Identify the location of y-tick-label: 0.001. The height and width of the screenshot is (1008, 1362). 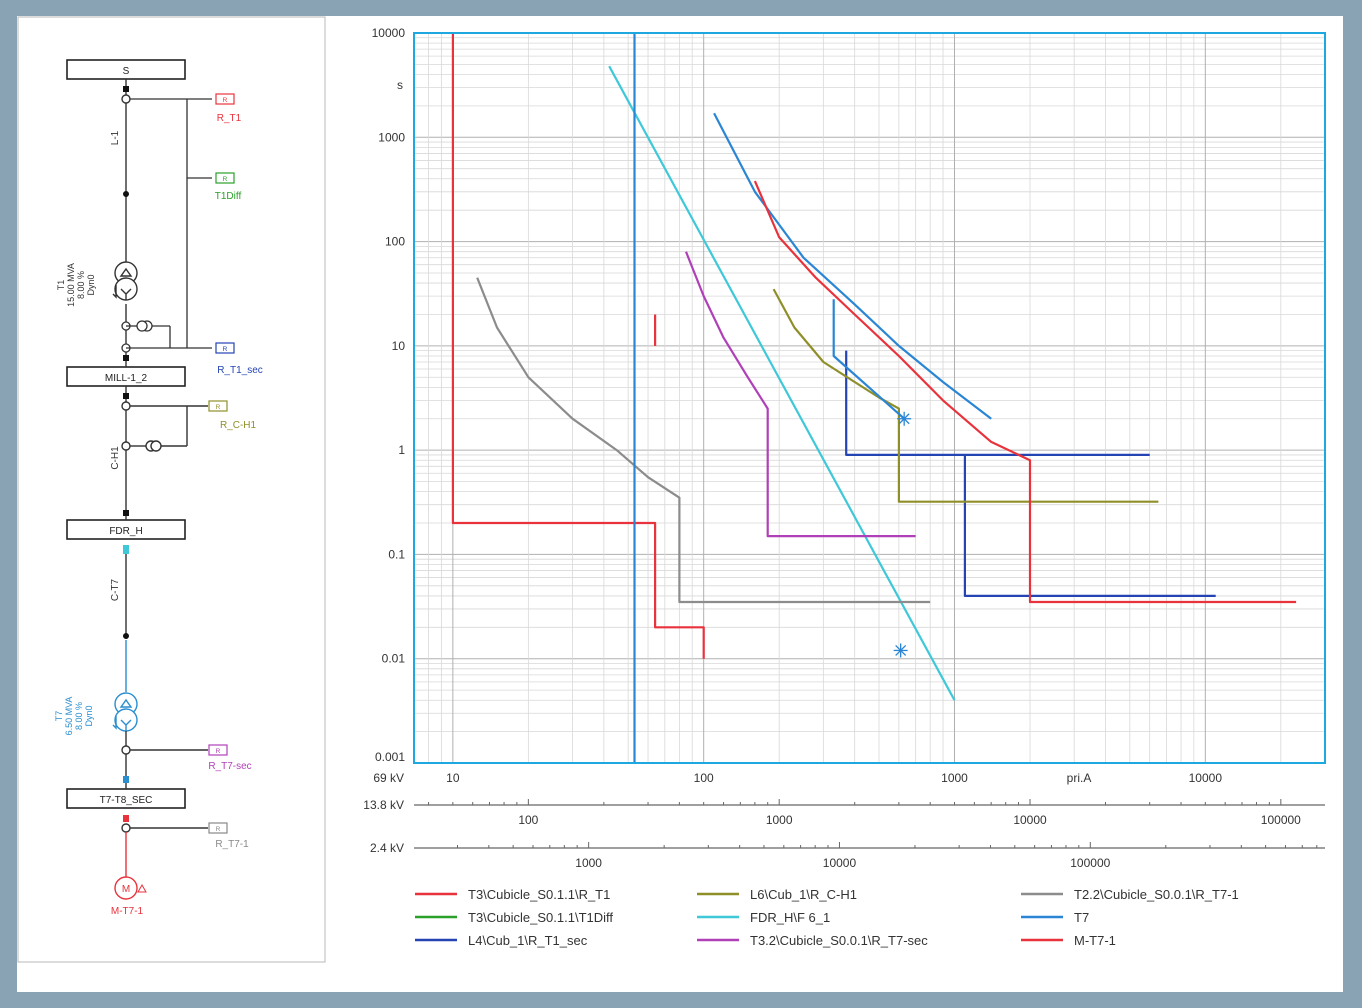
(390, 757).